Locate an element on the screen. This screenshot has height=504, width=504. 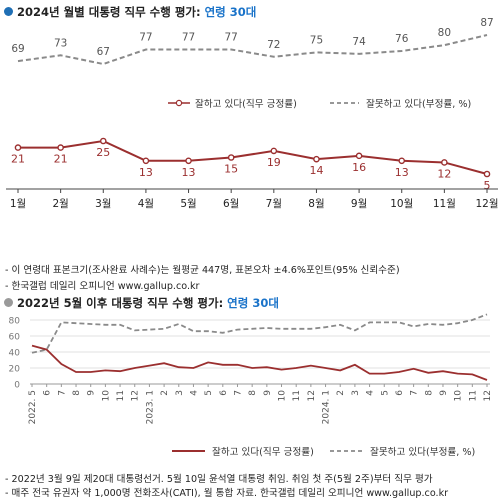
x-tick-label: 1월 is located at coordinates (18, 204).